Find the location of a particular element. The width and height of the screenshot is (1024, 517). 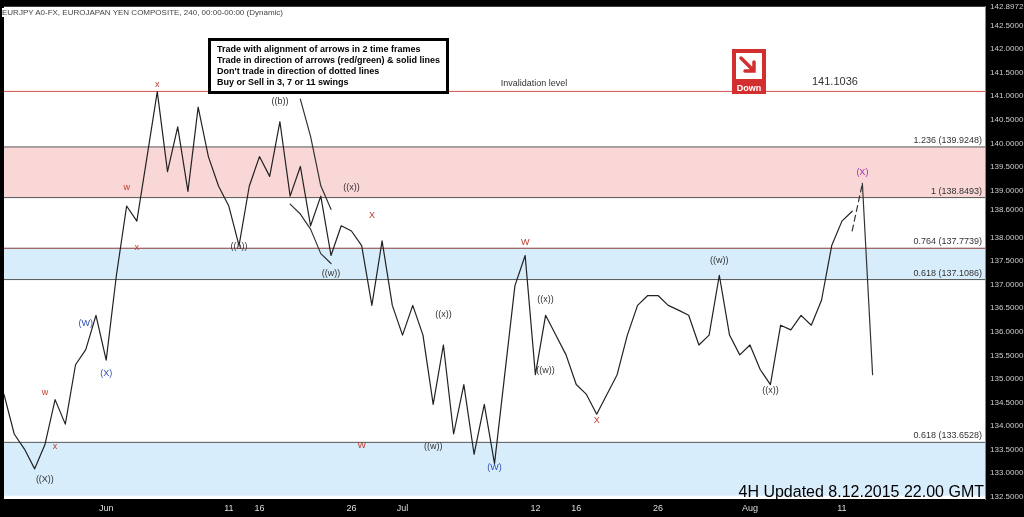

y-tick-label: 134.0000 is located at coordinates (1007, 426).